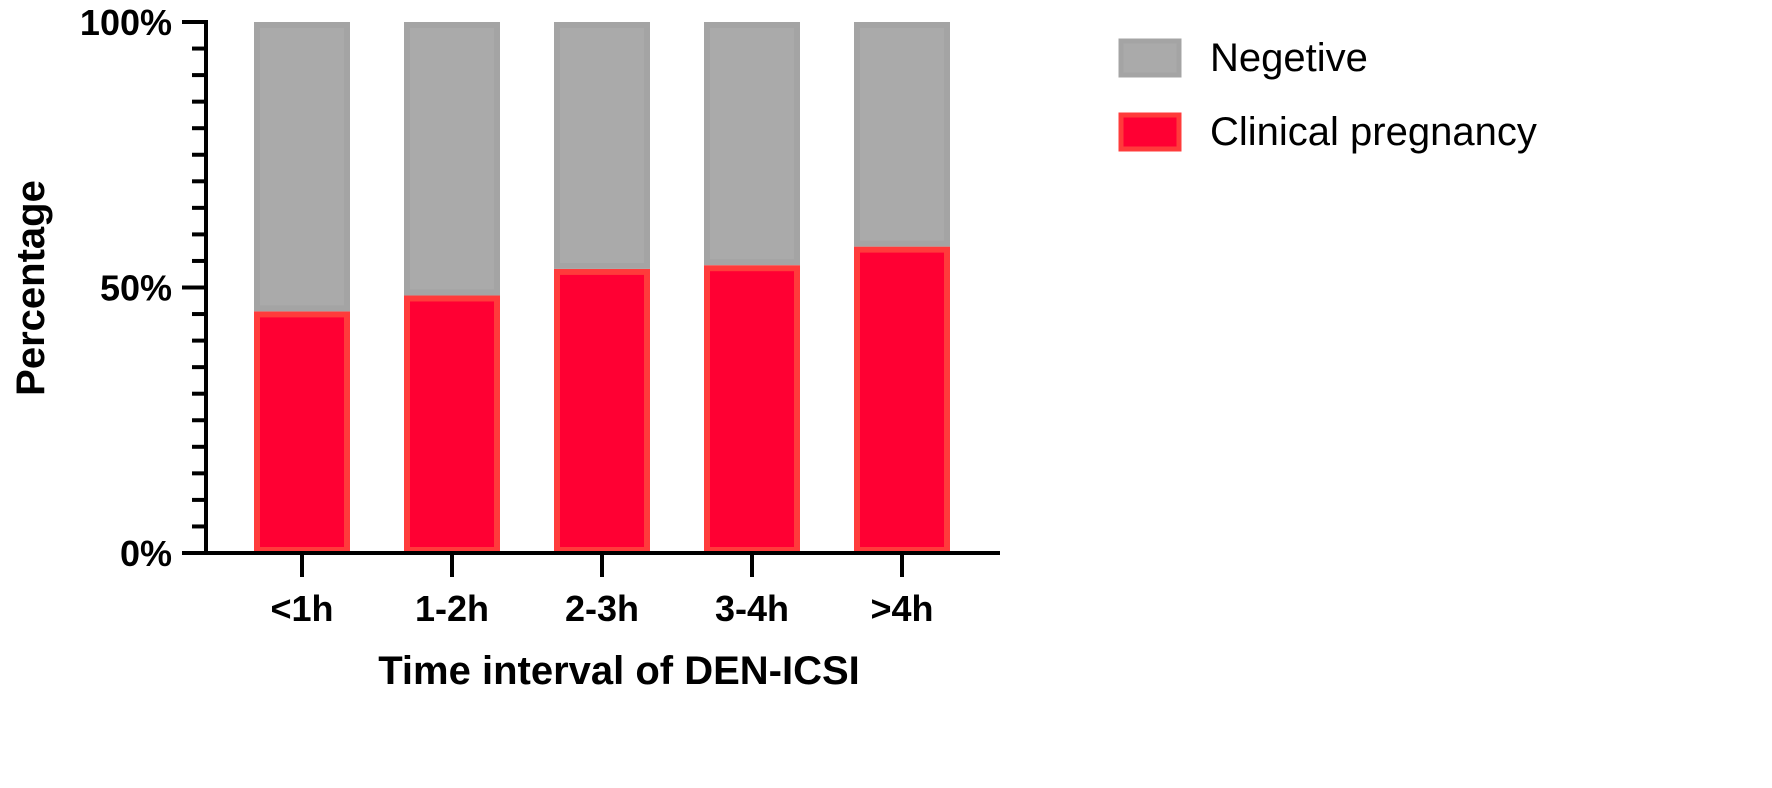  What do you see at coordinates (1373, 132) in the screenshot?
I see `legend-label-clinical-pregnancy: Clinical pregnancy` at bounding box center [1373, 132].